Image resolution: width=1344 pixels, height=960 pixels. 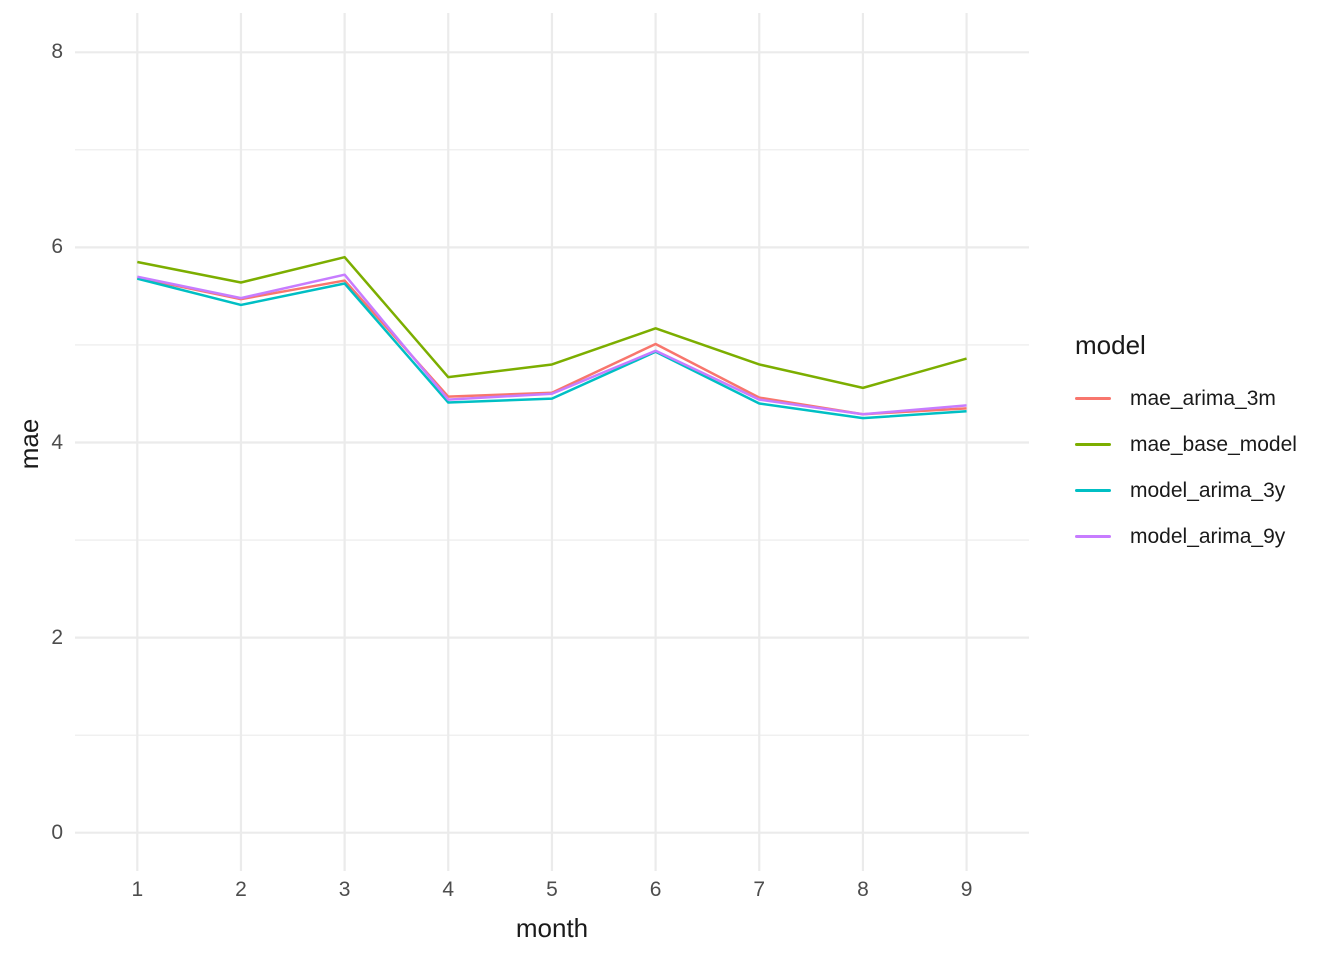 I want to click on series-line-mae_base_model, so click(x=552, y=322).